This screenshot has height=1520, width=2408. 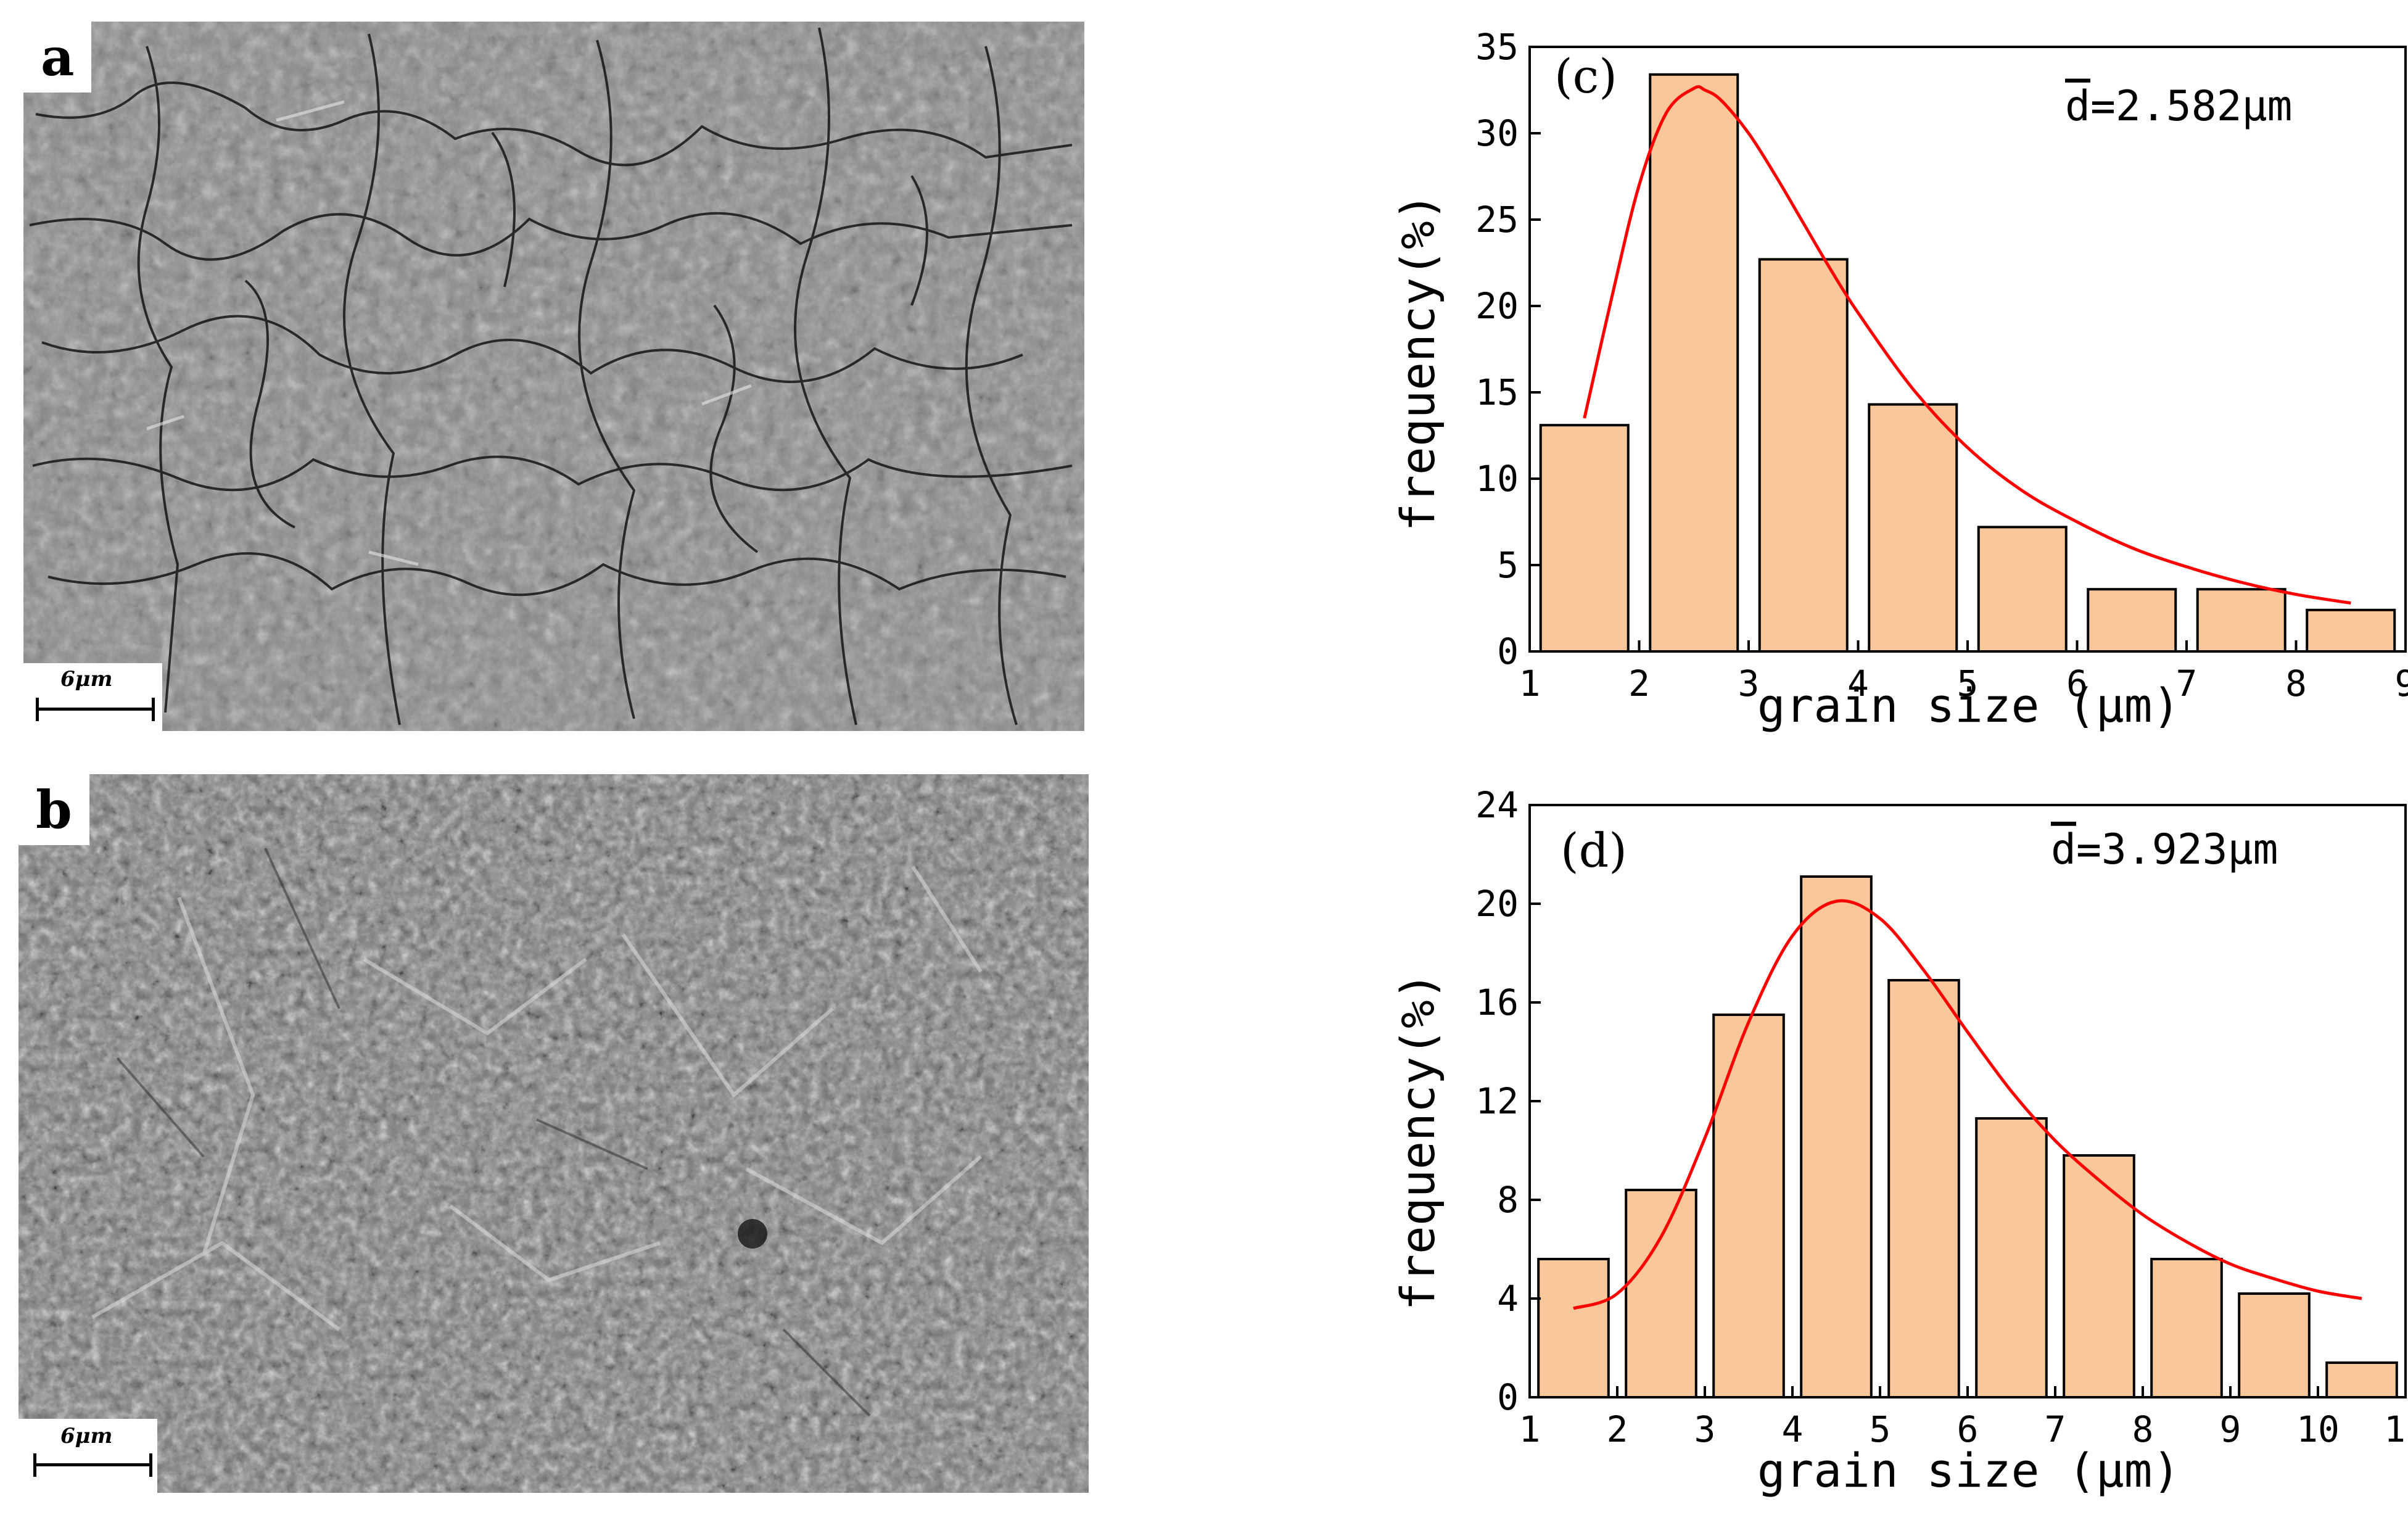 I want to click on chart-c-fit-curve, so click(x=1967, y=345).